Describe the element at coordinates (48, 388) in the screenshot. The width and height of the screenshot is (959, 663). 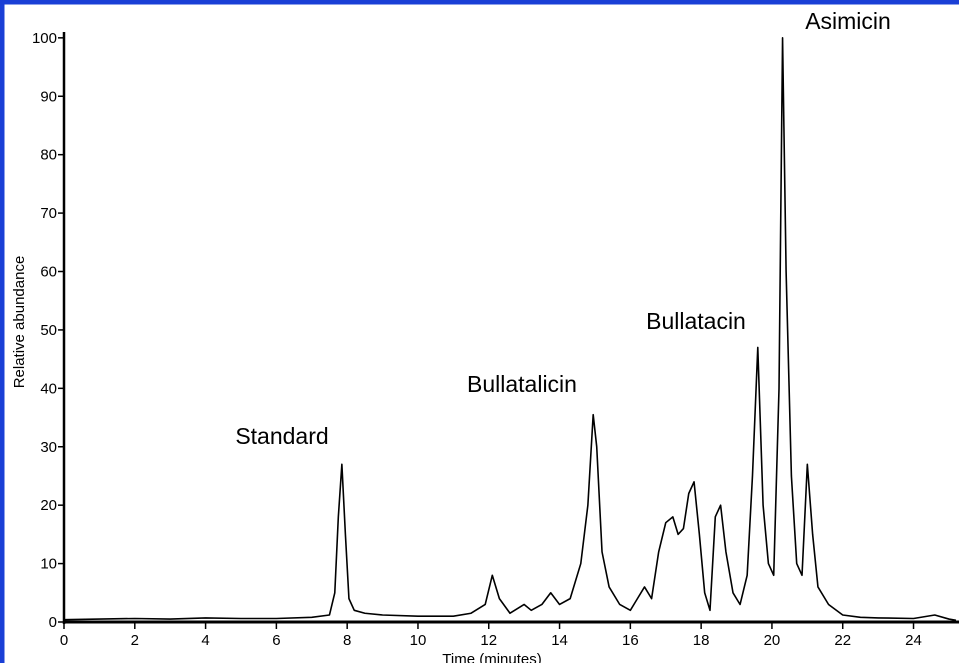
I see `y-tick-label: 40` at that location.